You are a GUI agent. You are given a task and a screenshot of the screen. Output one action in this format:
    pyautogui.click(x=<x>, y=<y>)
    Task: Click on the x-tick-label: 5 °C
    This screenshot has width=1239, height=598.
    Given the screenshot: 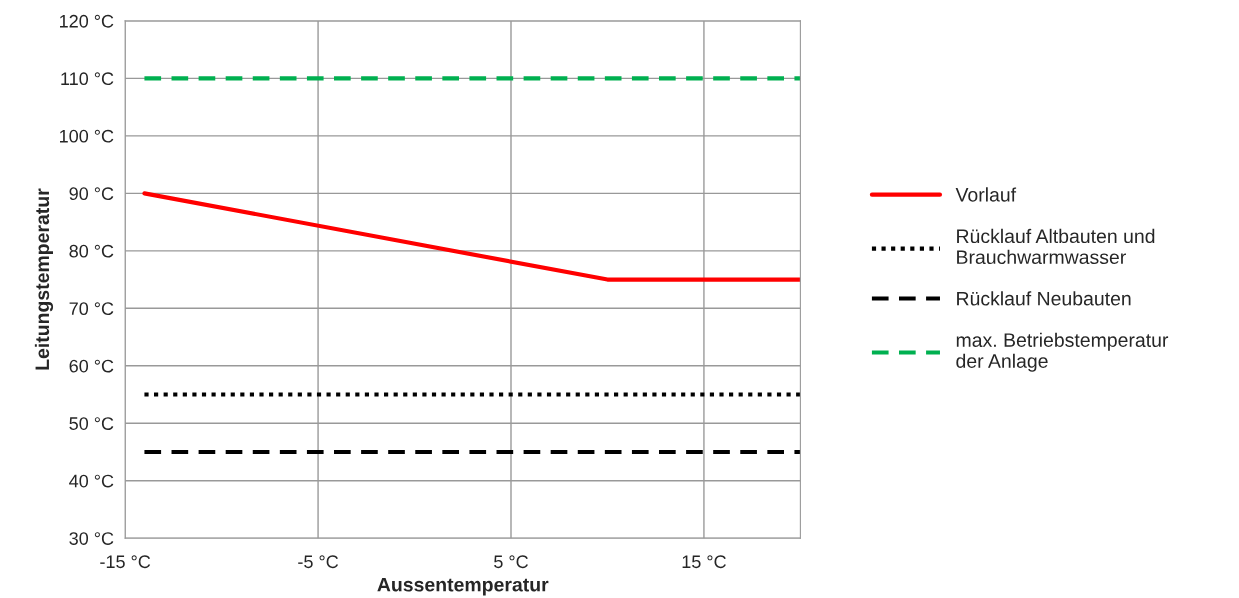 What is the action you would take?
    pyautogui.click(x=511, y=562)
    